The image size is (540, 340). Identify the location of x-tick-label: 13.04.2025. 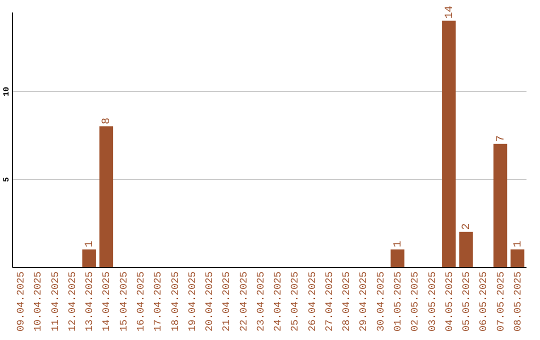
(90, 302).